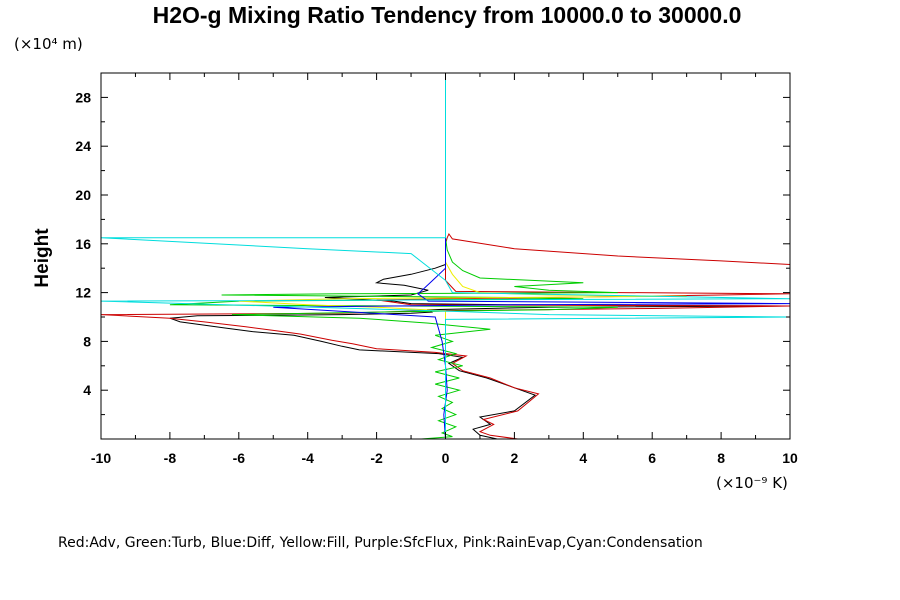 The image size is (900, 600). Describe the element at coordinates (583, 458) in the screenshot. I see `x-tick-label: 4` at that location.